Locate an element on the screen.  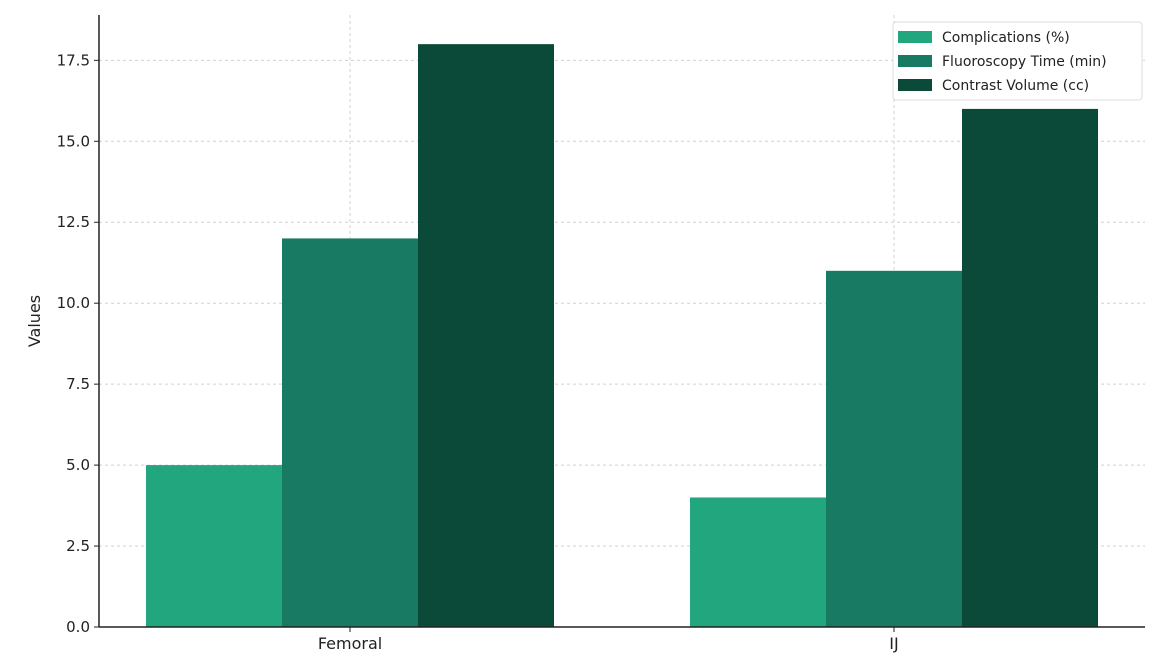
y-tick-label: 5.0 is located at coordinates (78, 465).